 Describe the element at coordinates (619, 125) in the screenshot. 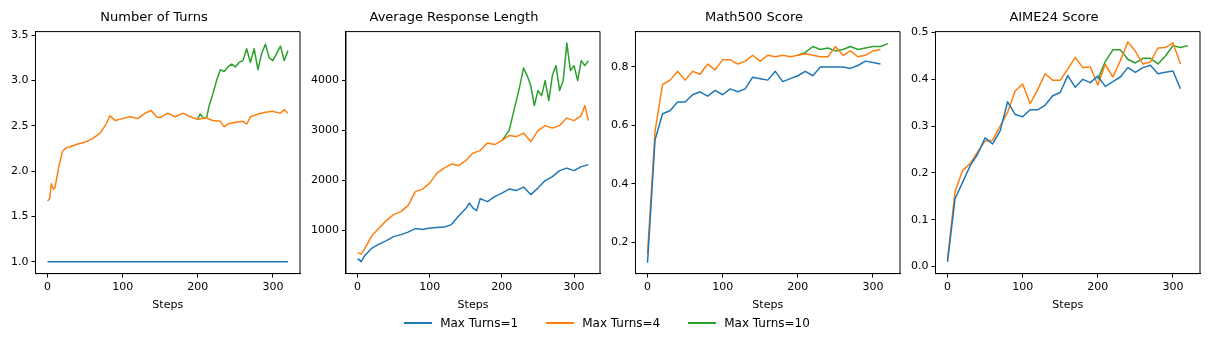

I see `y-tick-label: 0.6` at that location.